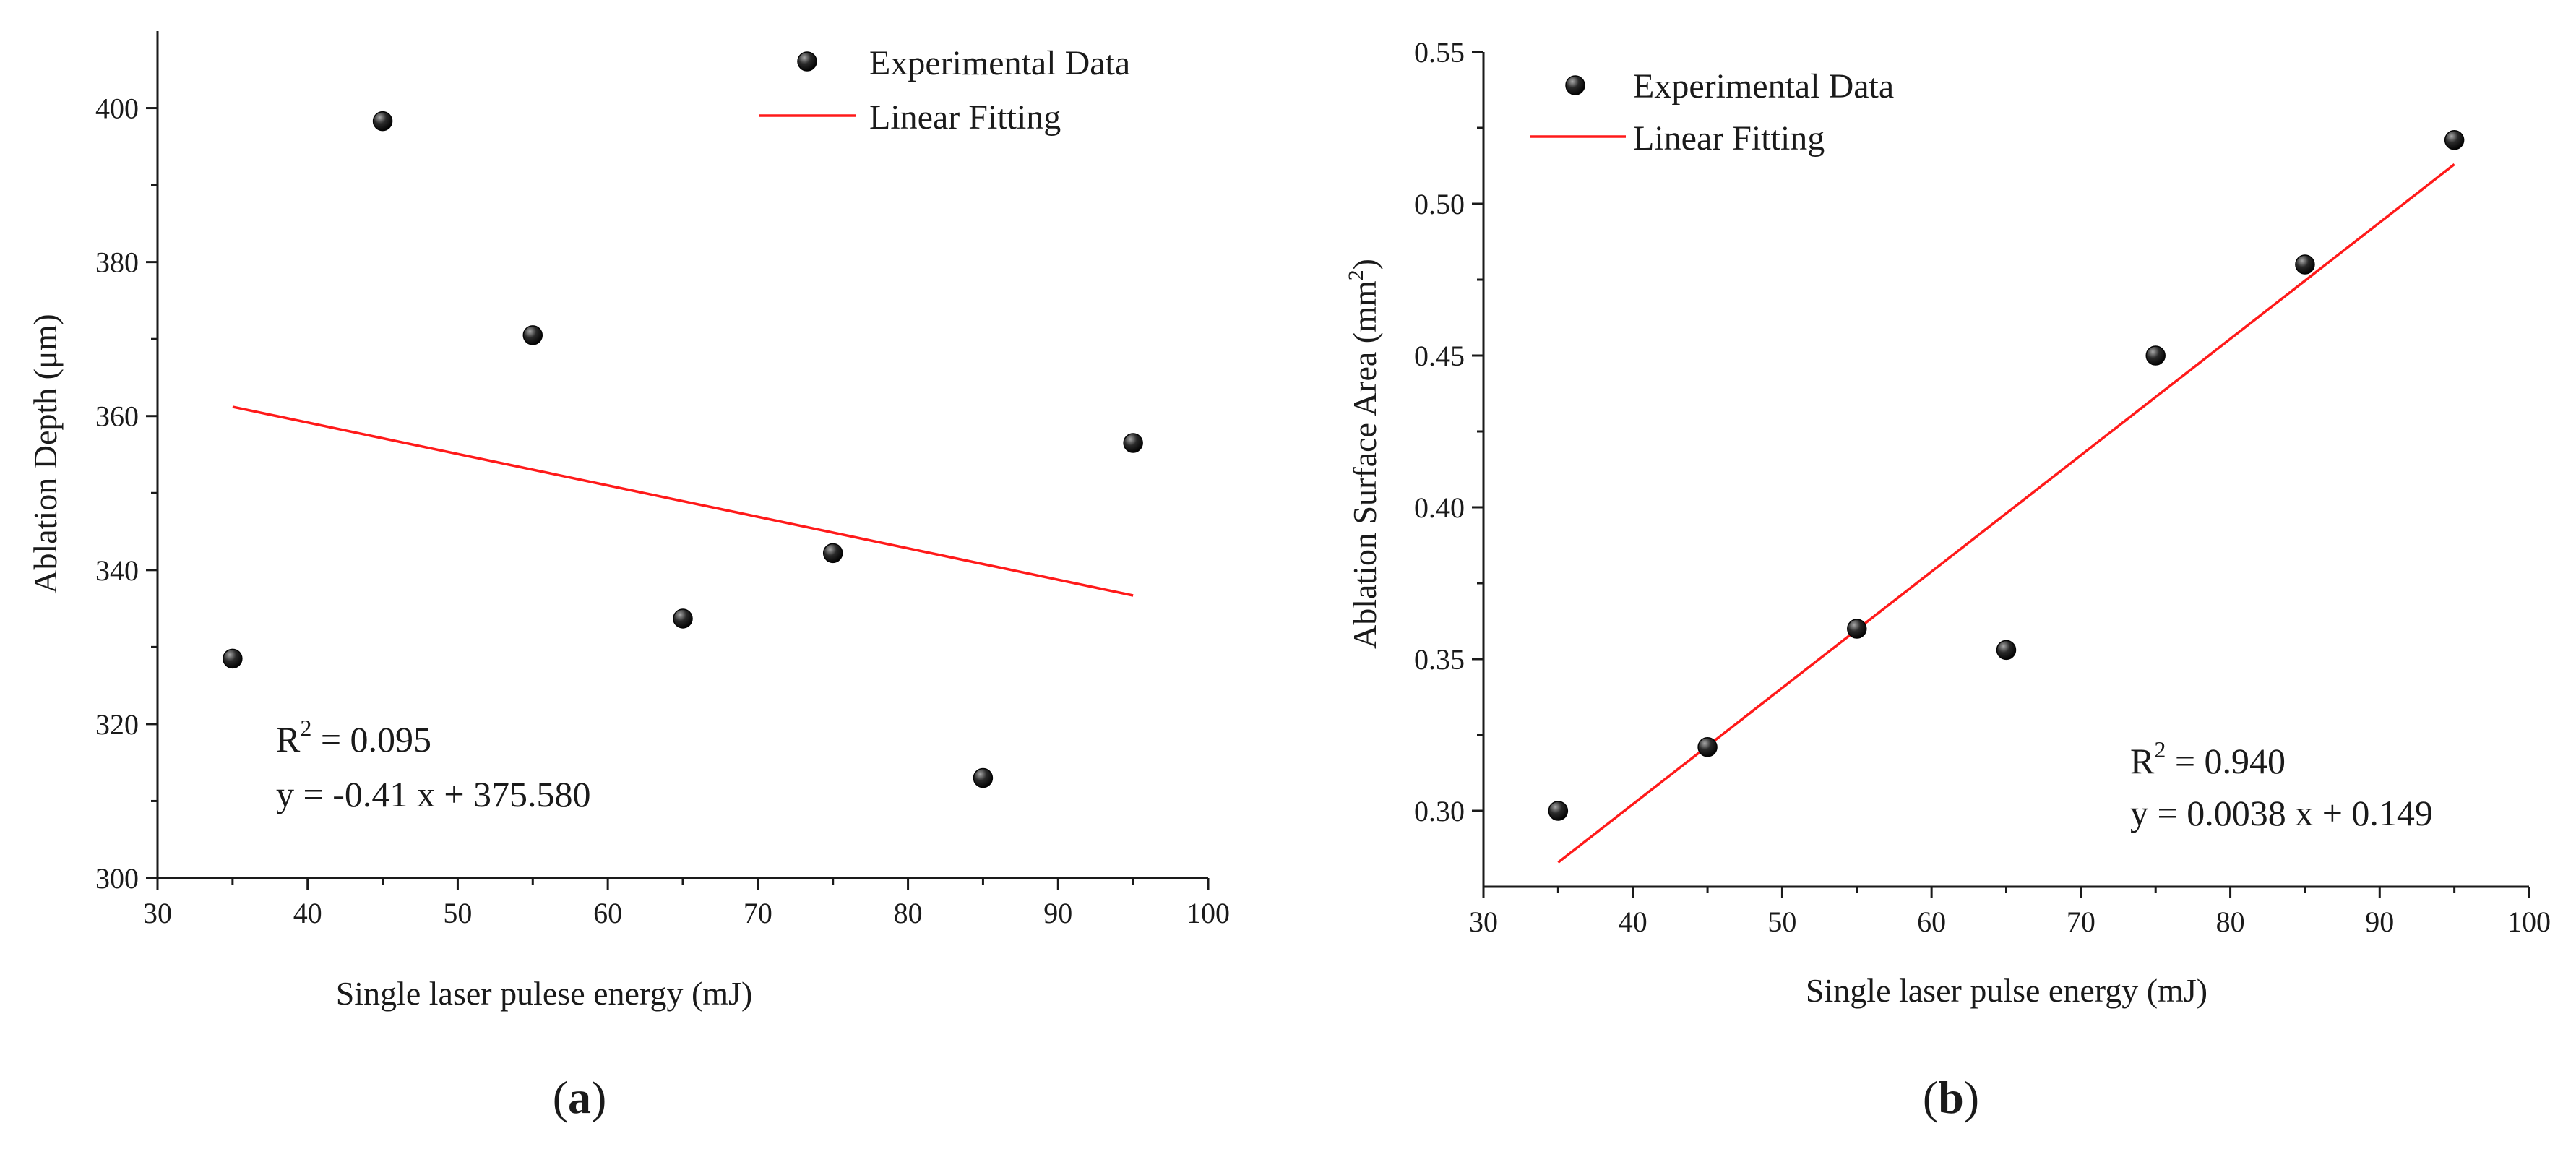  Describe the element at coordinates (1057, 913) in the screenshot. I see `chart-a-x-tick-label: 90` at that location.